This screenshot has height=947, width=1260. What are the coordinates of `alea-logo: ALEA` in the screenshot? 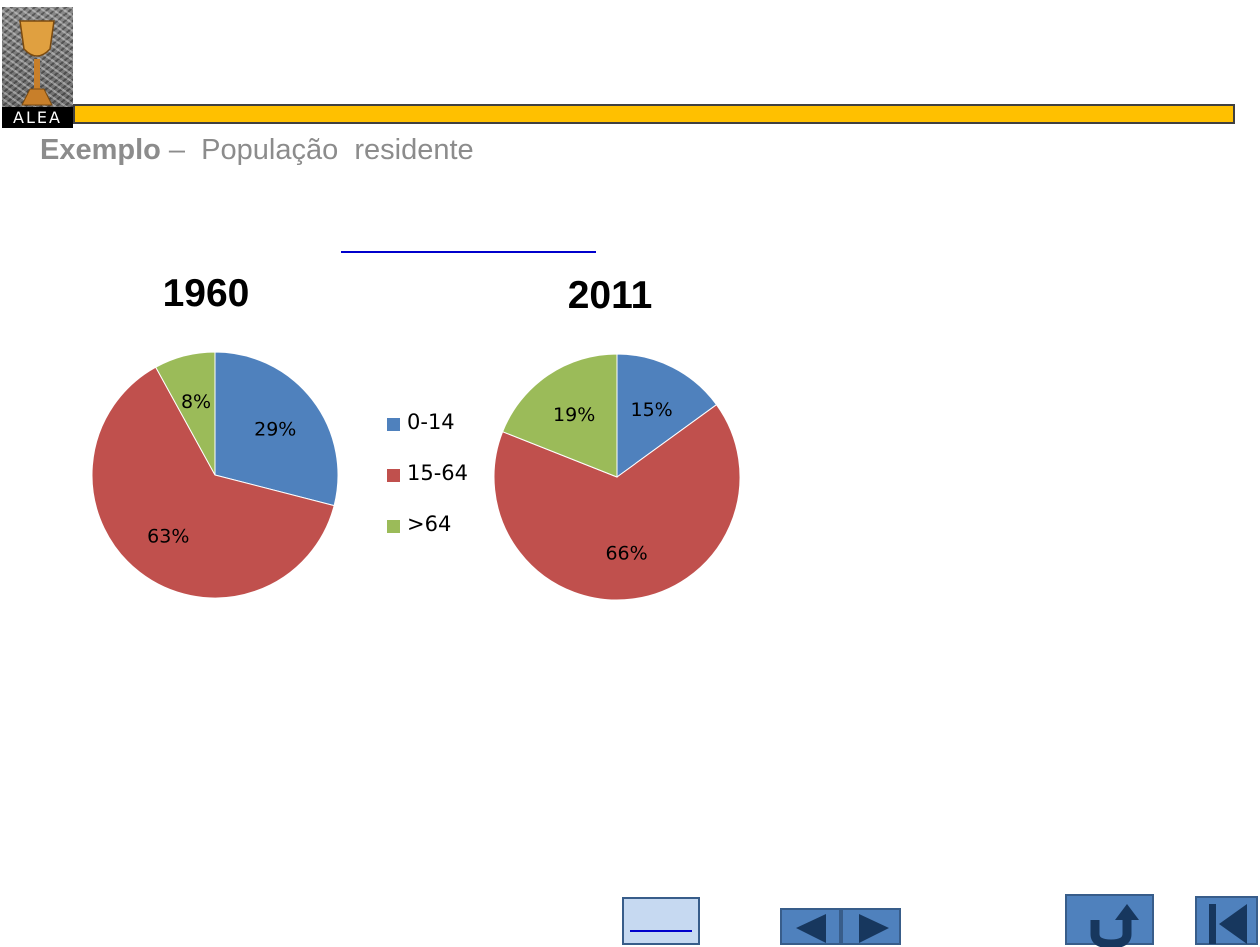 It's located at (37, 67).